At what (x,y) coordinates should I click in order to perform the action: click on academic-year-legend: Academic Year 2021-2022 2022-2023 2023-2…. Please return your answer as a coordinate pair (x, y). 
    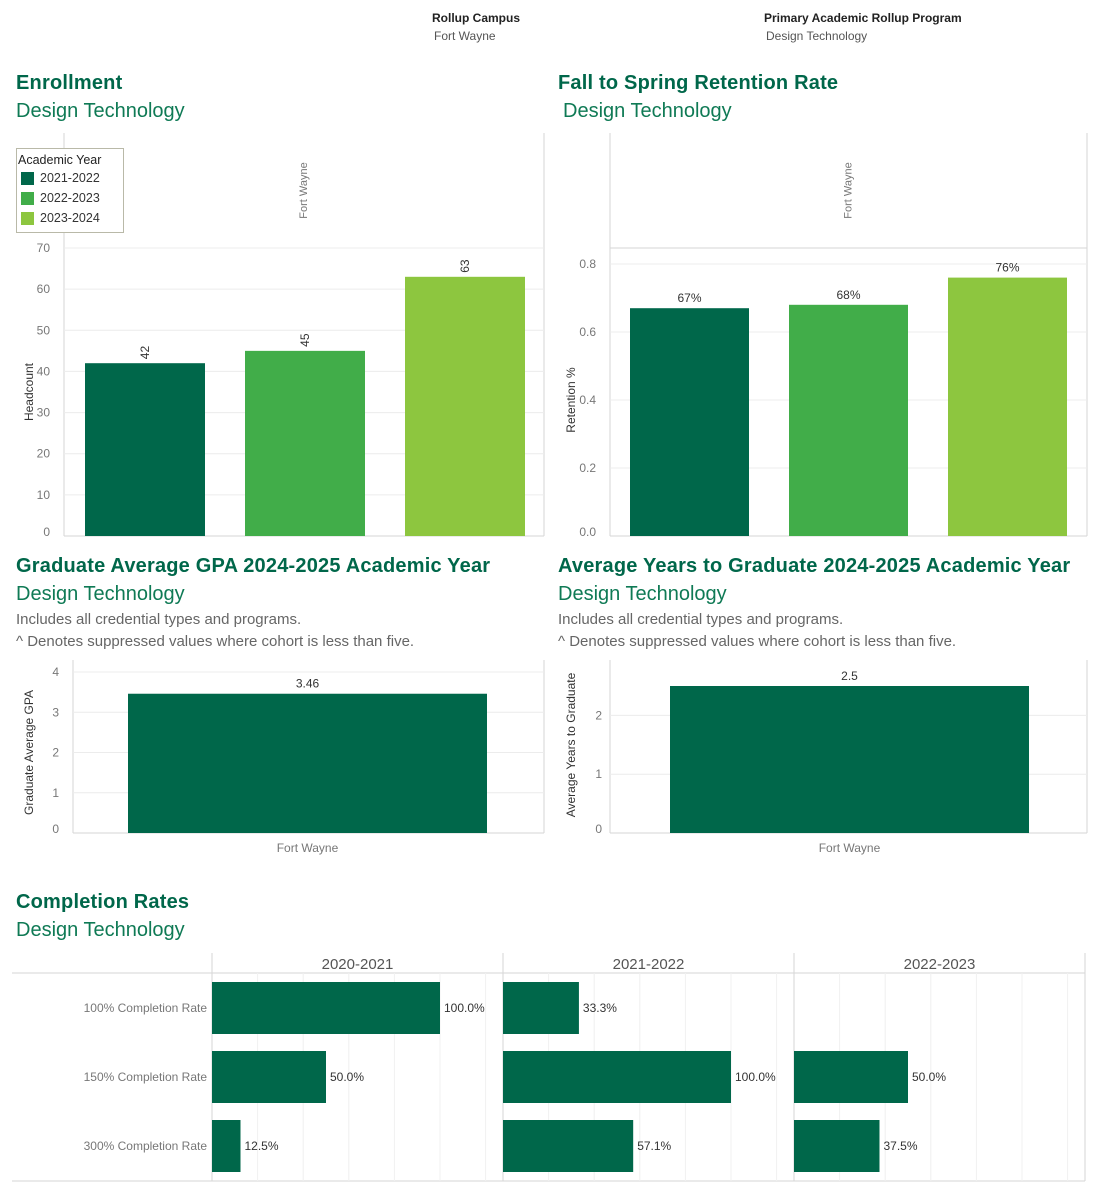
    Looking at the image, I should click on (70, 190).